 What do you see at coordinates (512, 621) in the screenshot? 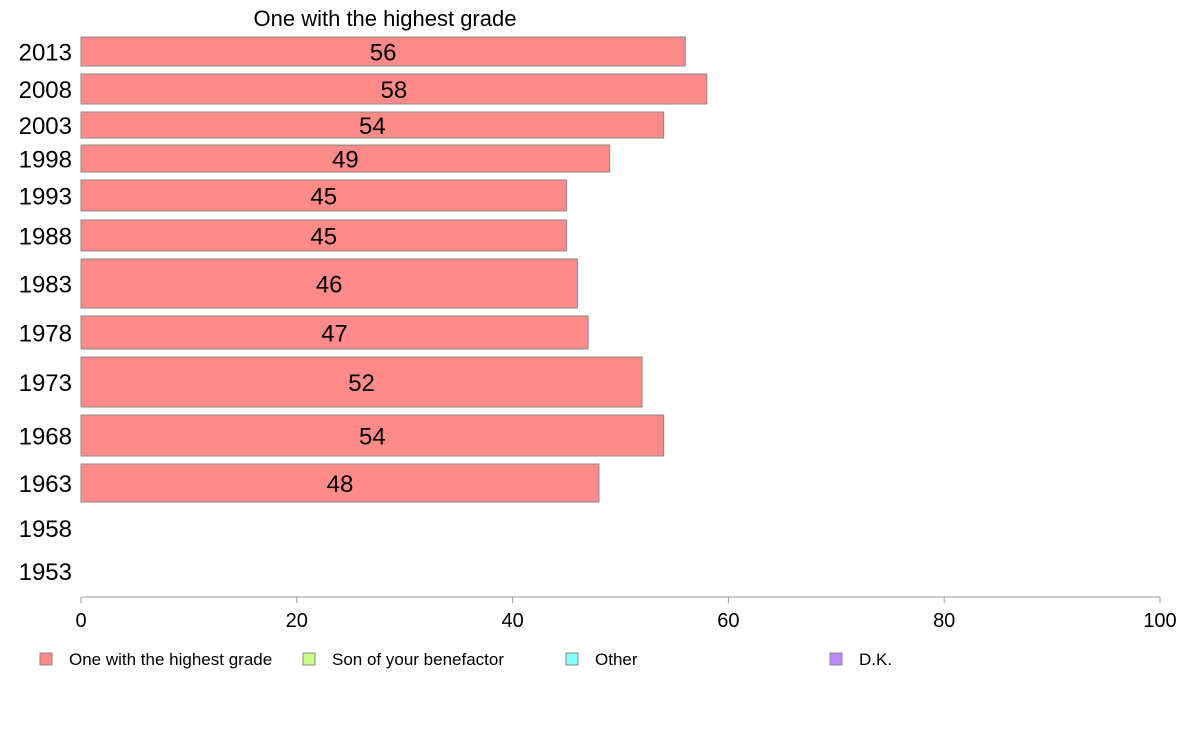
I see `x-tick-label: 40` at bounding box center [512, 621].